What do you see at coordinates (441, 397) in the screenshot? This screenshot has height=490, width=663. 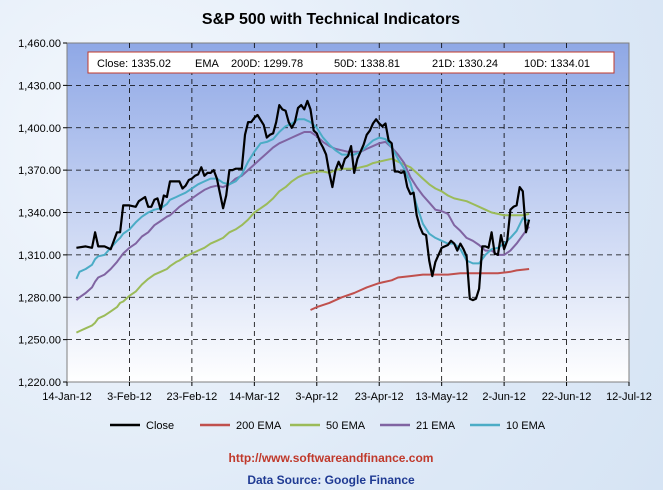 I see `x-tick-label: 13-May-12` at bounding box center [441, 397].